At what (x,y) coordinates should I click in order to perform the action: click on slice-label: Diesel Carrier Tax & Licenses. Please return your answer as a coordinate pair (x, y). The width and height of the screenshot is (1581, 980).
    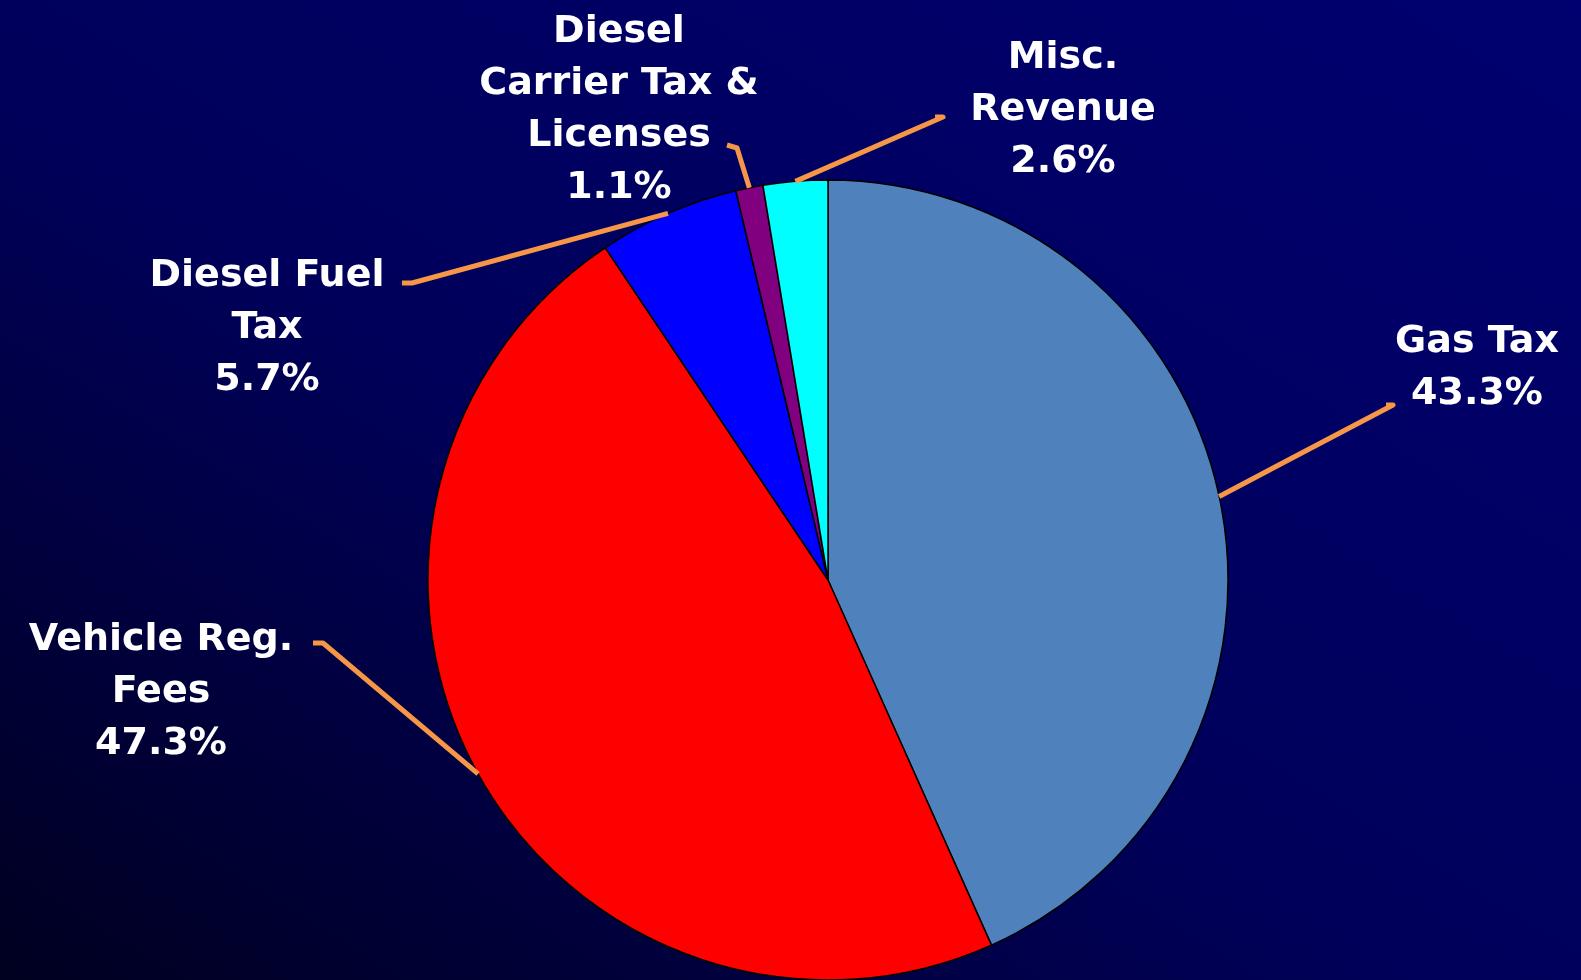
    Looking at the image, I should click on (619, 81).